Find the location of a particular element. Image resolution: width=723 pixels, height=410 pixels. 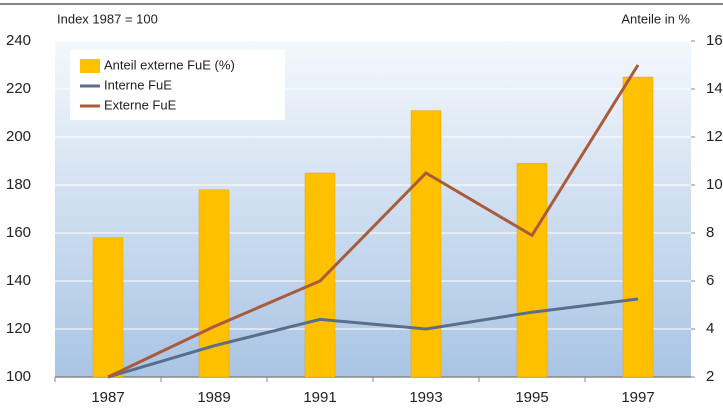

x-tick-label: 1997 is located at coordinates (637, 397).